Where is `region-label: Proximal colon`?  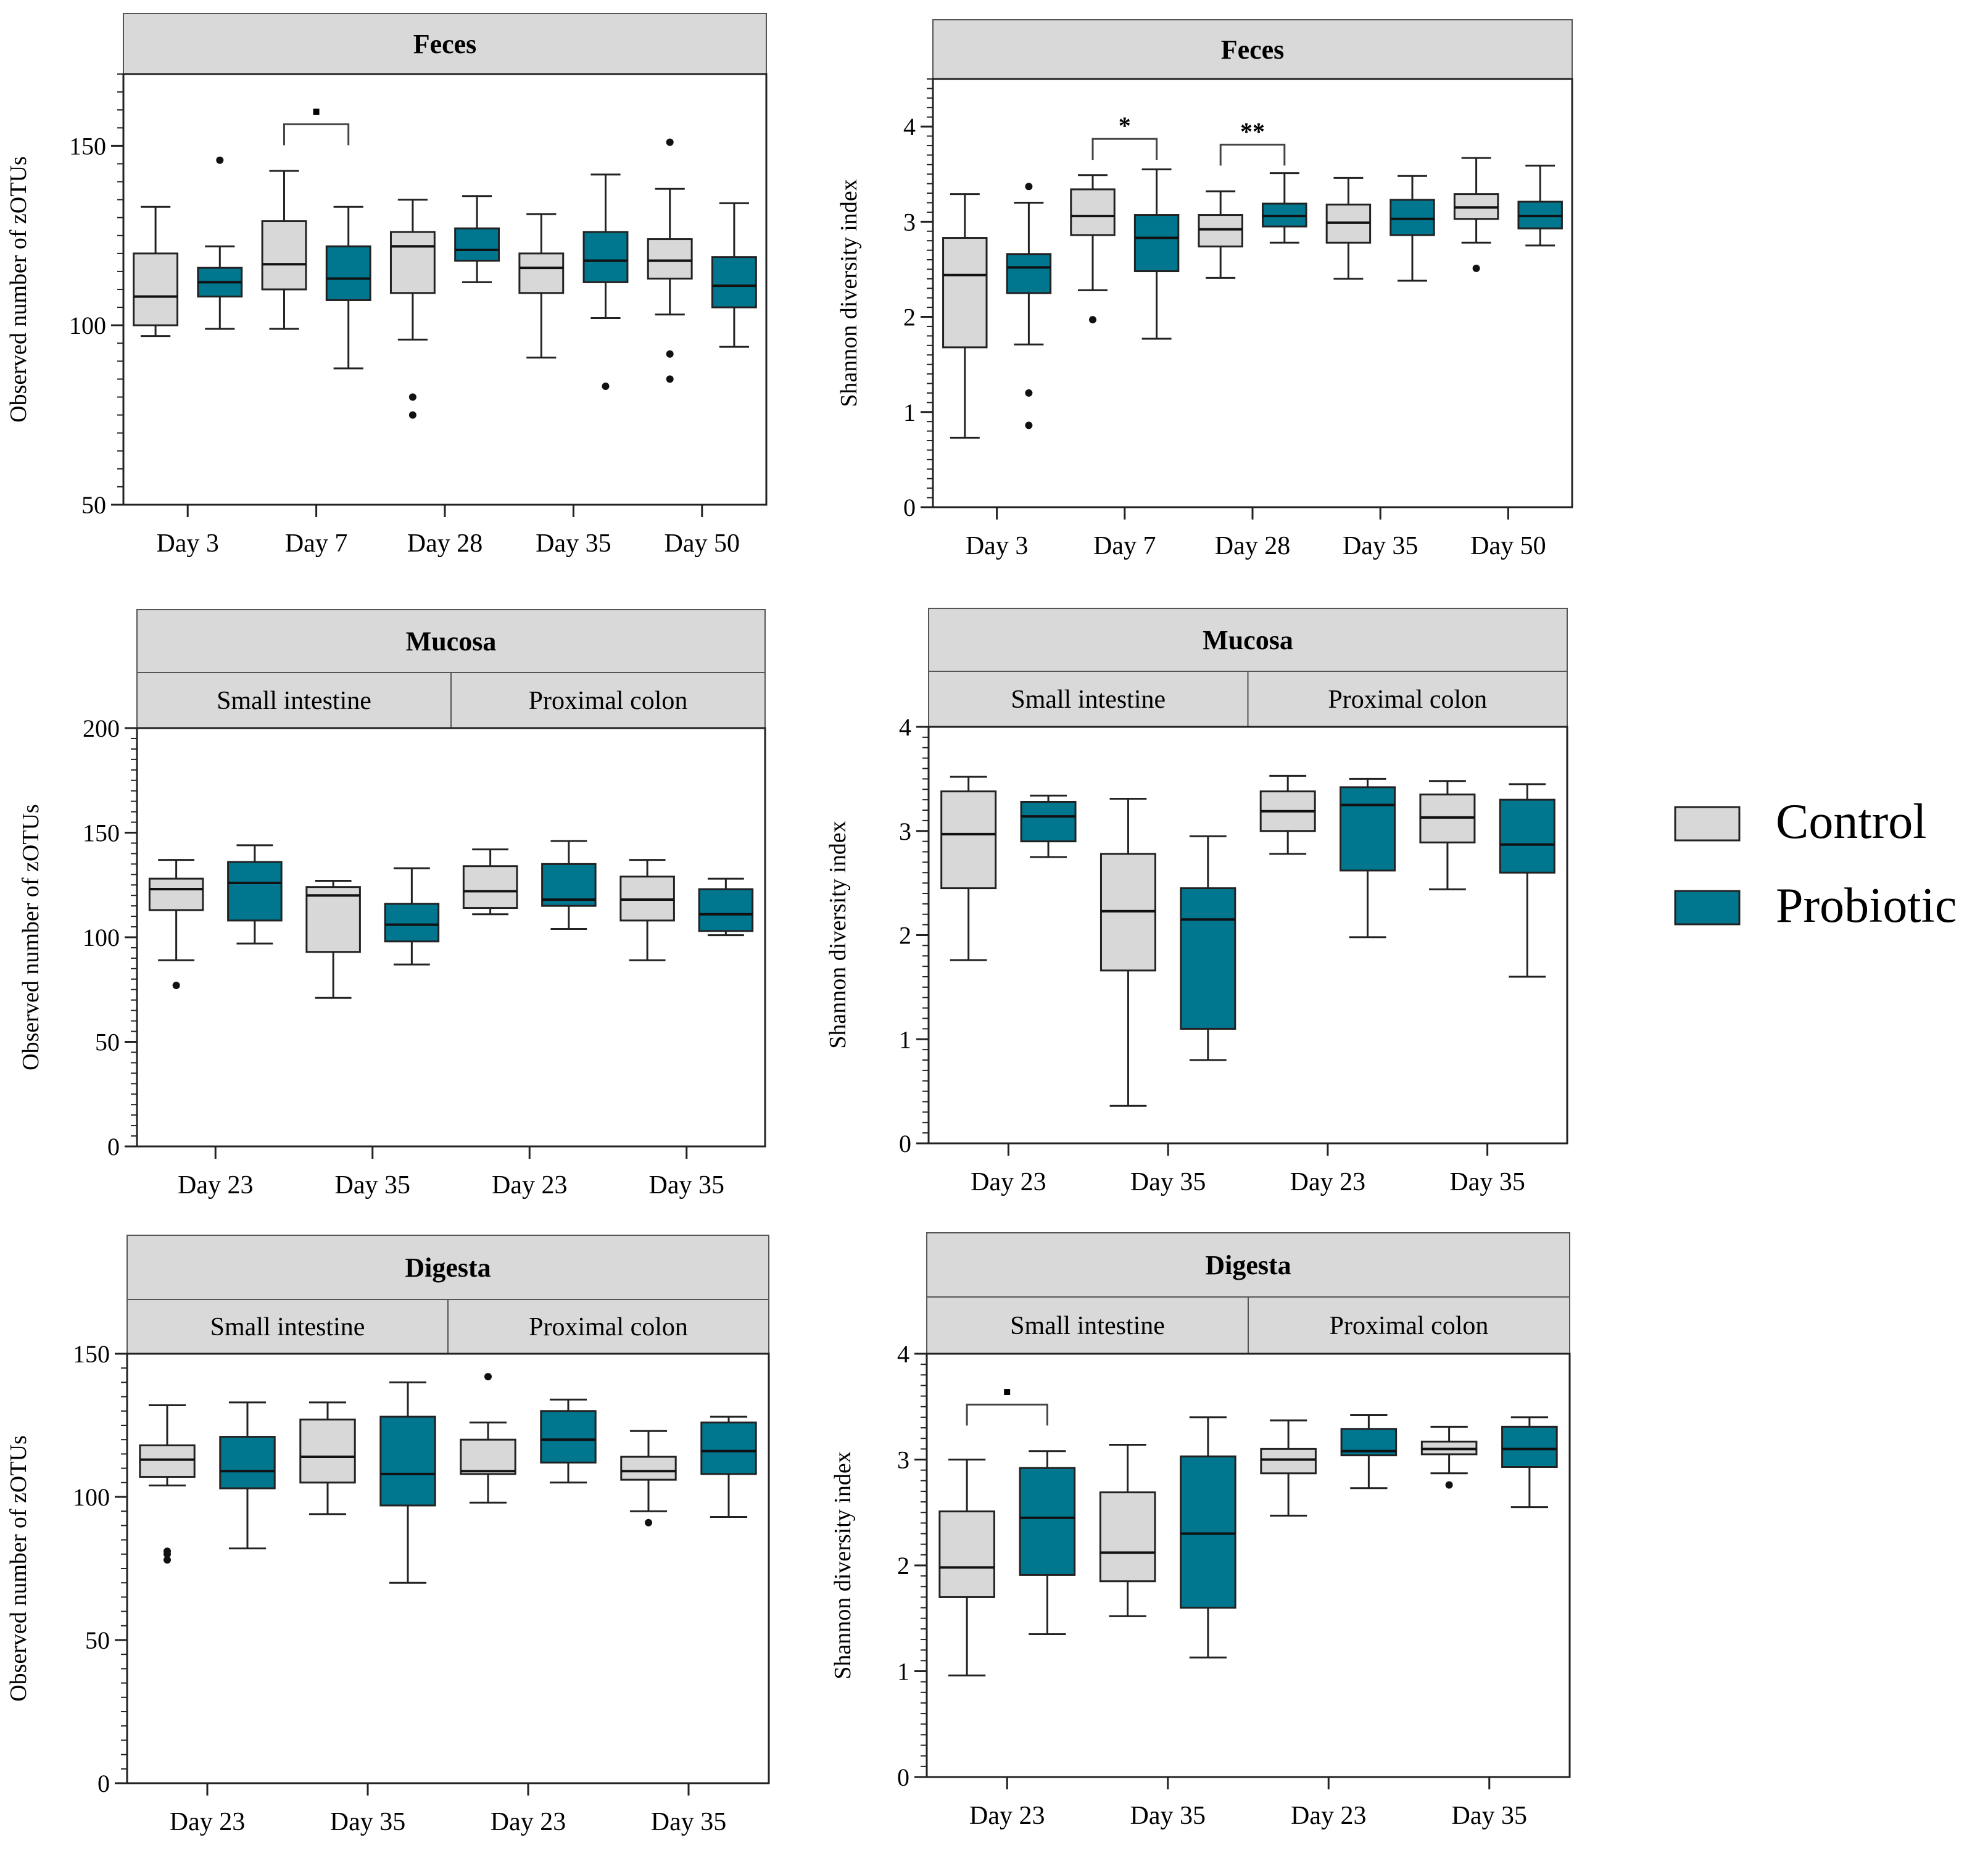 region-label: Proximal colon is located at coordinates (1407, 700).